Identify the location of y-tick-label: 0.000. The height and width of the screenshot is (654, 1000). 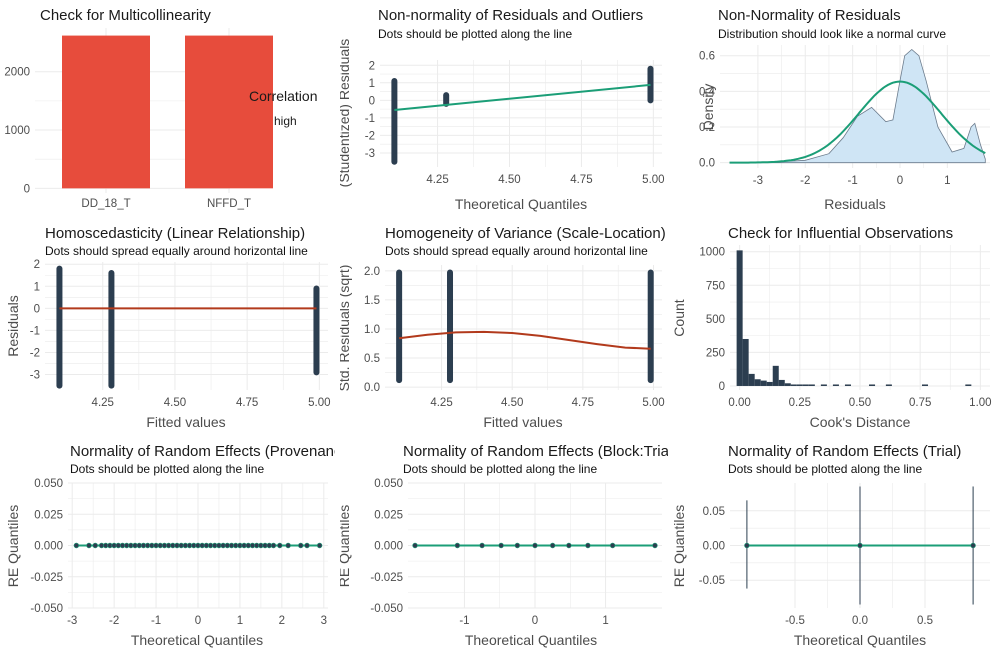
(388, 547).